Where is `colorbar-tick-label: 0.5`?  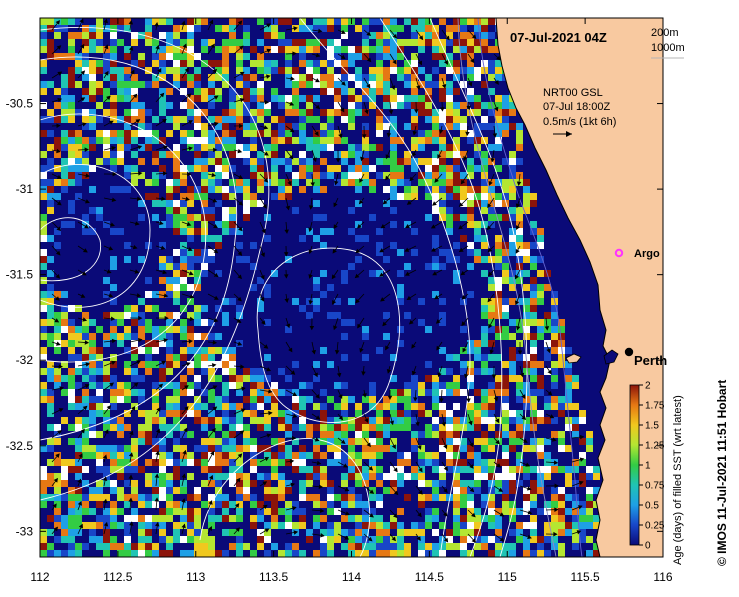
colorbar-tick-label: 0.5 is located at coordinates (652, 506).